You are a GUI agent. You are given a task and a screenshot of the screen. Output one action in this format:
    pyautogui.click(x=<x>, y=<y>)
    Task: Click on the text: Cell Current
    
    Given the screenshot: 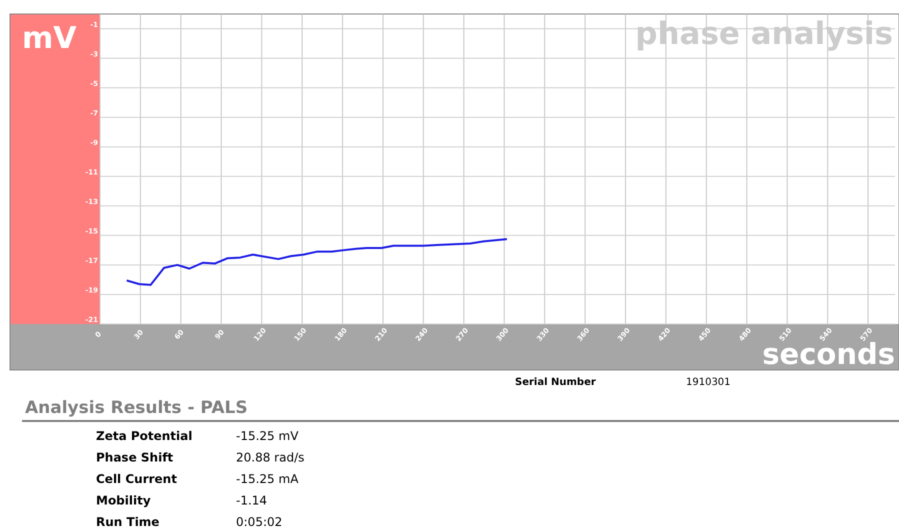 What is the action you would take?
    pyautogui.click(x=137, y=479)
    